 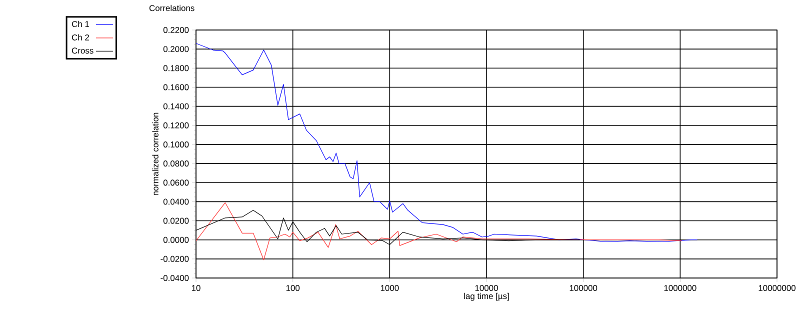 I want to click on y-tick-label: 0.1600, so click(x=176, y=87).